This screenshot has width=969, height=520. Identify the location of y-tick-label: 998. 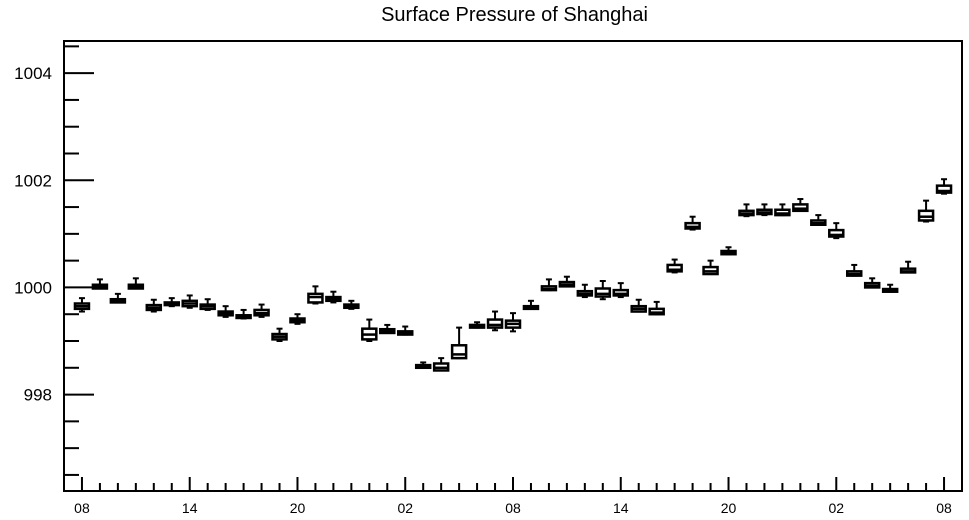
(38, 395).